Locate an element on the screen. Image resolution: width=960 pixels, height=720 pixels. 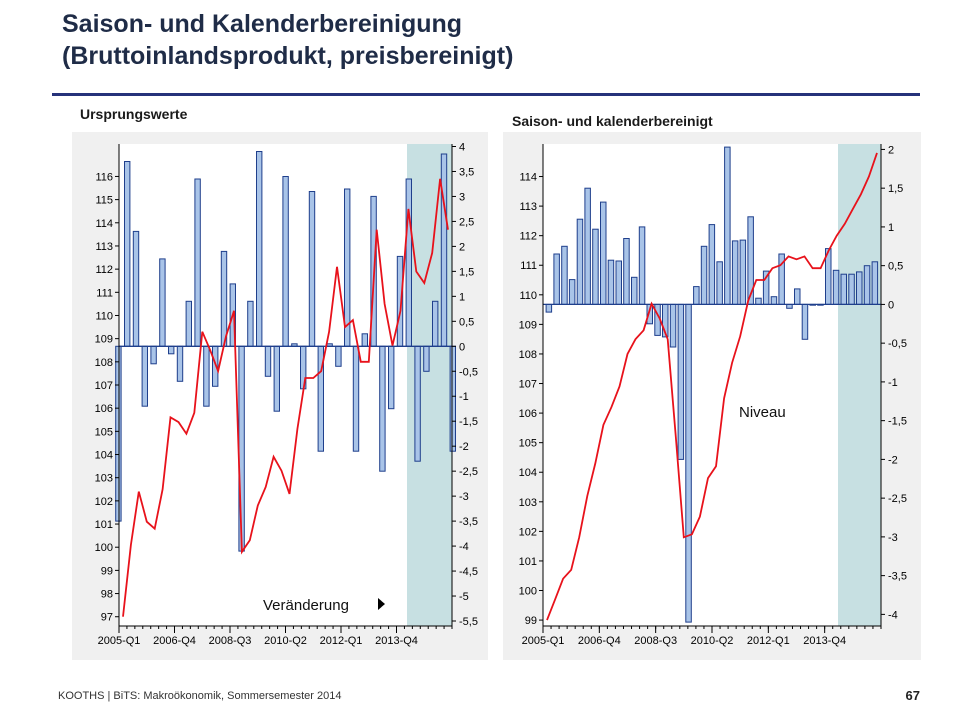
annotation-label: Niveau is located at coordinates (762, 412).